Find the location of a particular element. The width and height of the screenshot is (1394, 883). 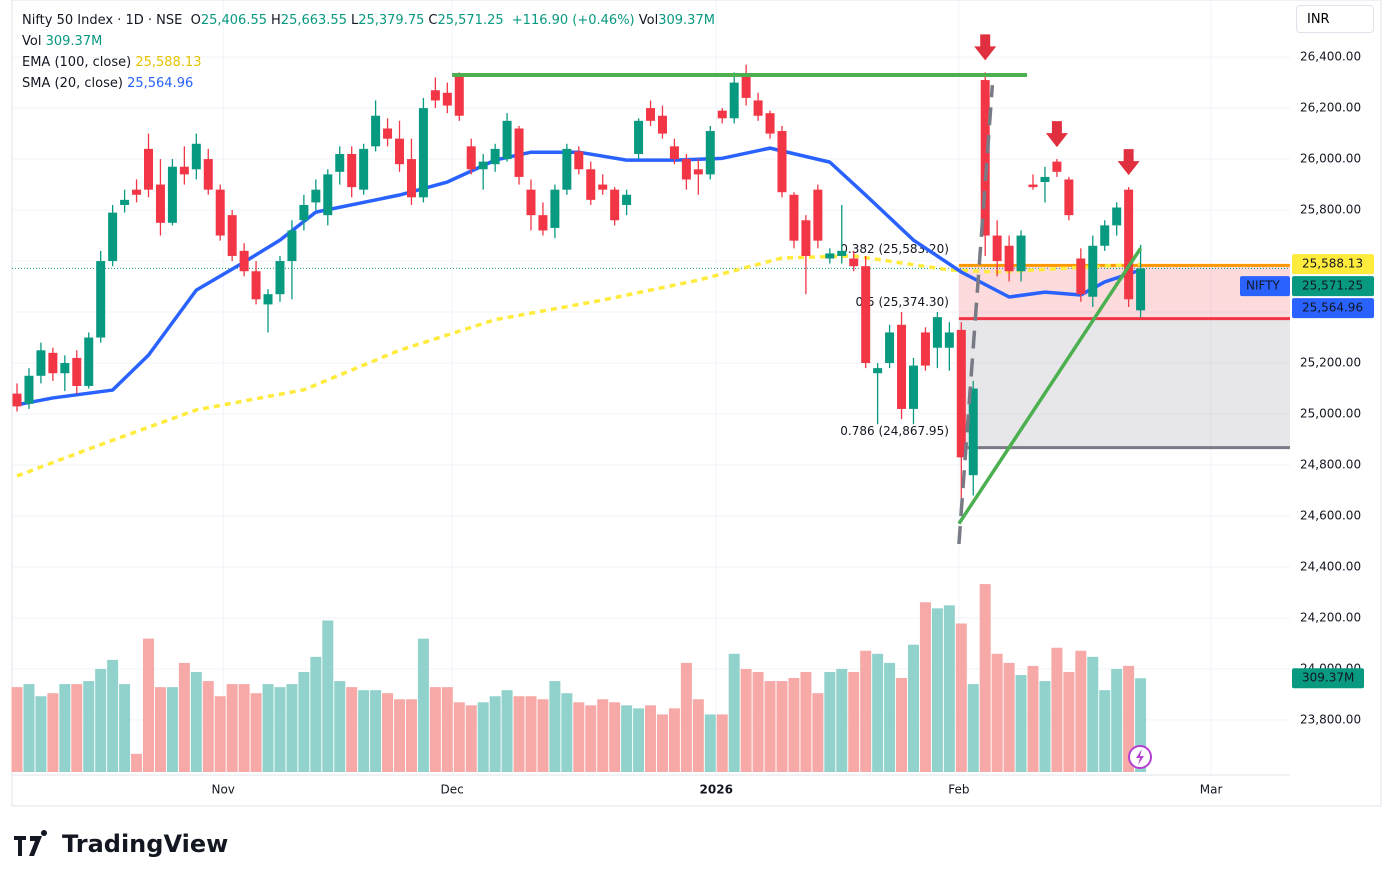

y-tick-label: 26,400.00 is located at coordinates (1330, 57).